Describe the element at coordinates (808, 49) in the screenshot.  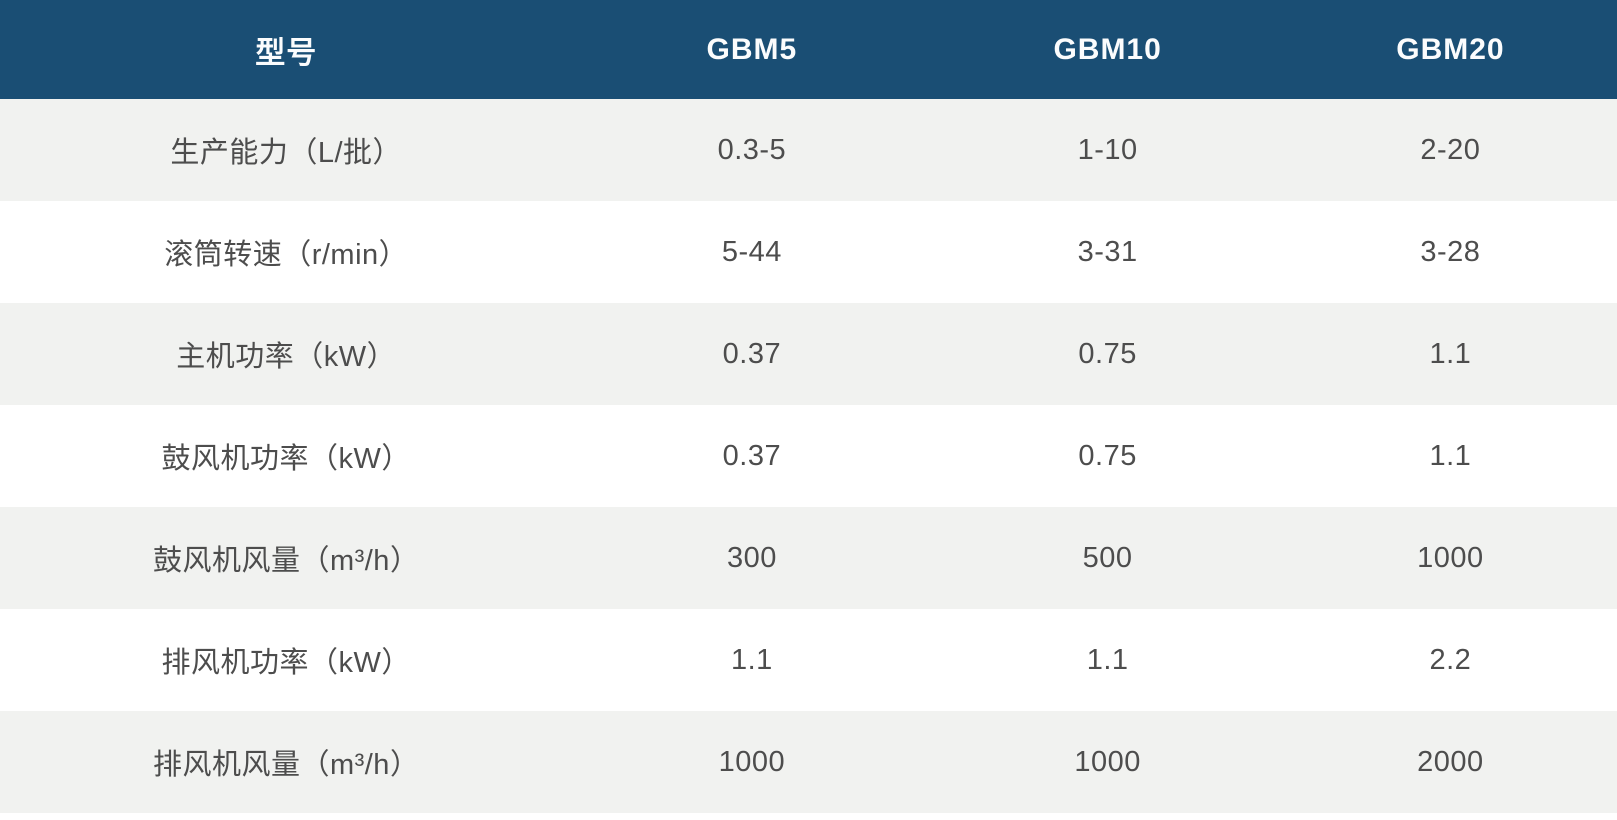
I see `table-header-row: 型号 GBM5 GBM10 GBM20` at that location.